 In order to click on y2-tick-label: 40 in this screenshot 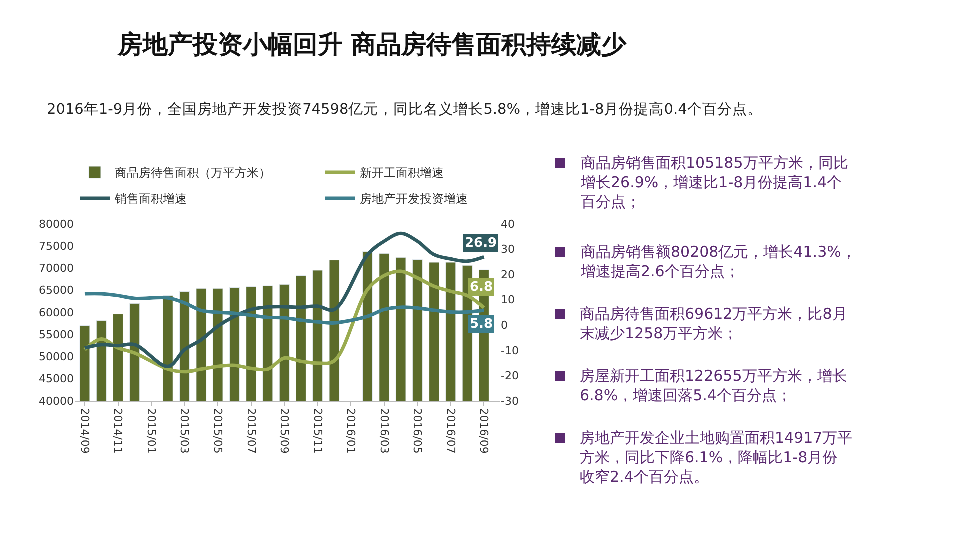, I will do `click(508, 224)`.